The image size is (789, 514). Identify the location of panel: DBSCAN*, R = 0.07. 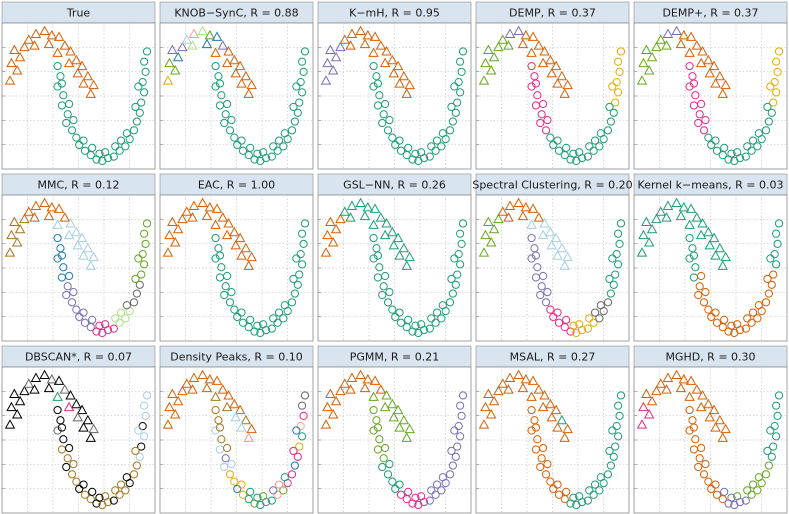
(78, 429).